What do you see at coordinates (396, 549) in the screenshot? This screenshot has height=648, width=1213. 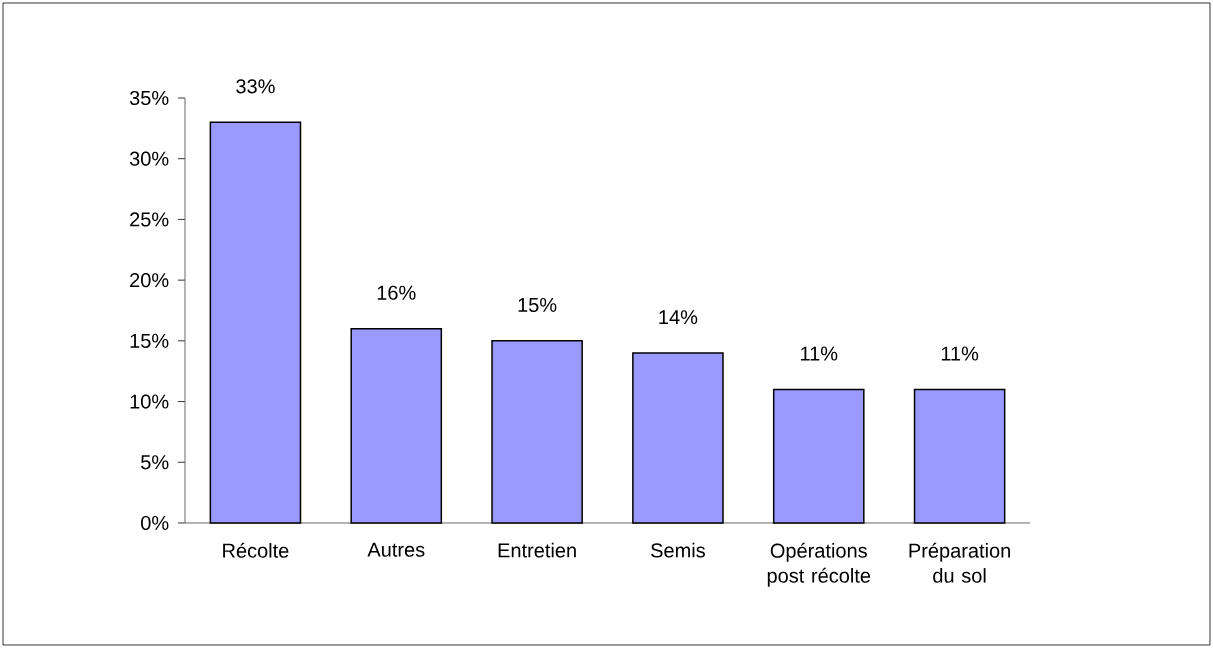 I see `x-tick-label: Autres` at bounding box center [396, 549].